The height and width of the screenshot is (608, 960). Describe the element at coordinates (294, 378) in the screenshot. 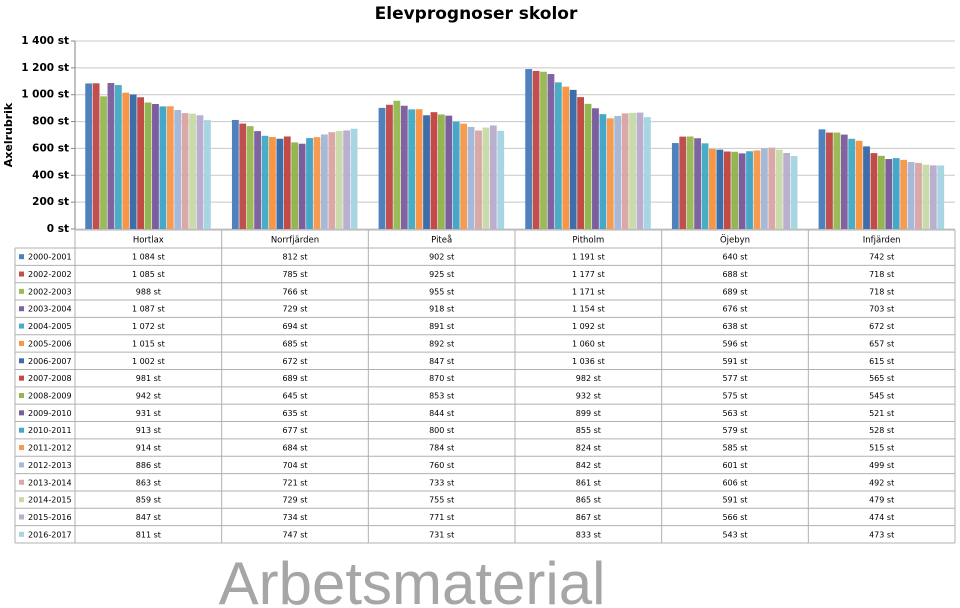

I see `data-table-cell: 689 st` at that location.